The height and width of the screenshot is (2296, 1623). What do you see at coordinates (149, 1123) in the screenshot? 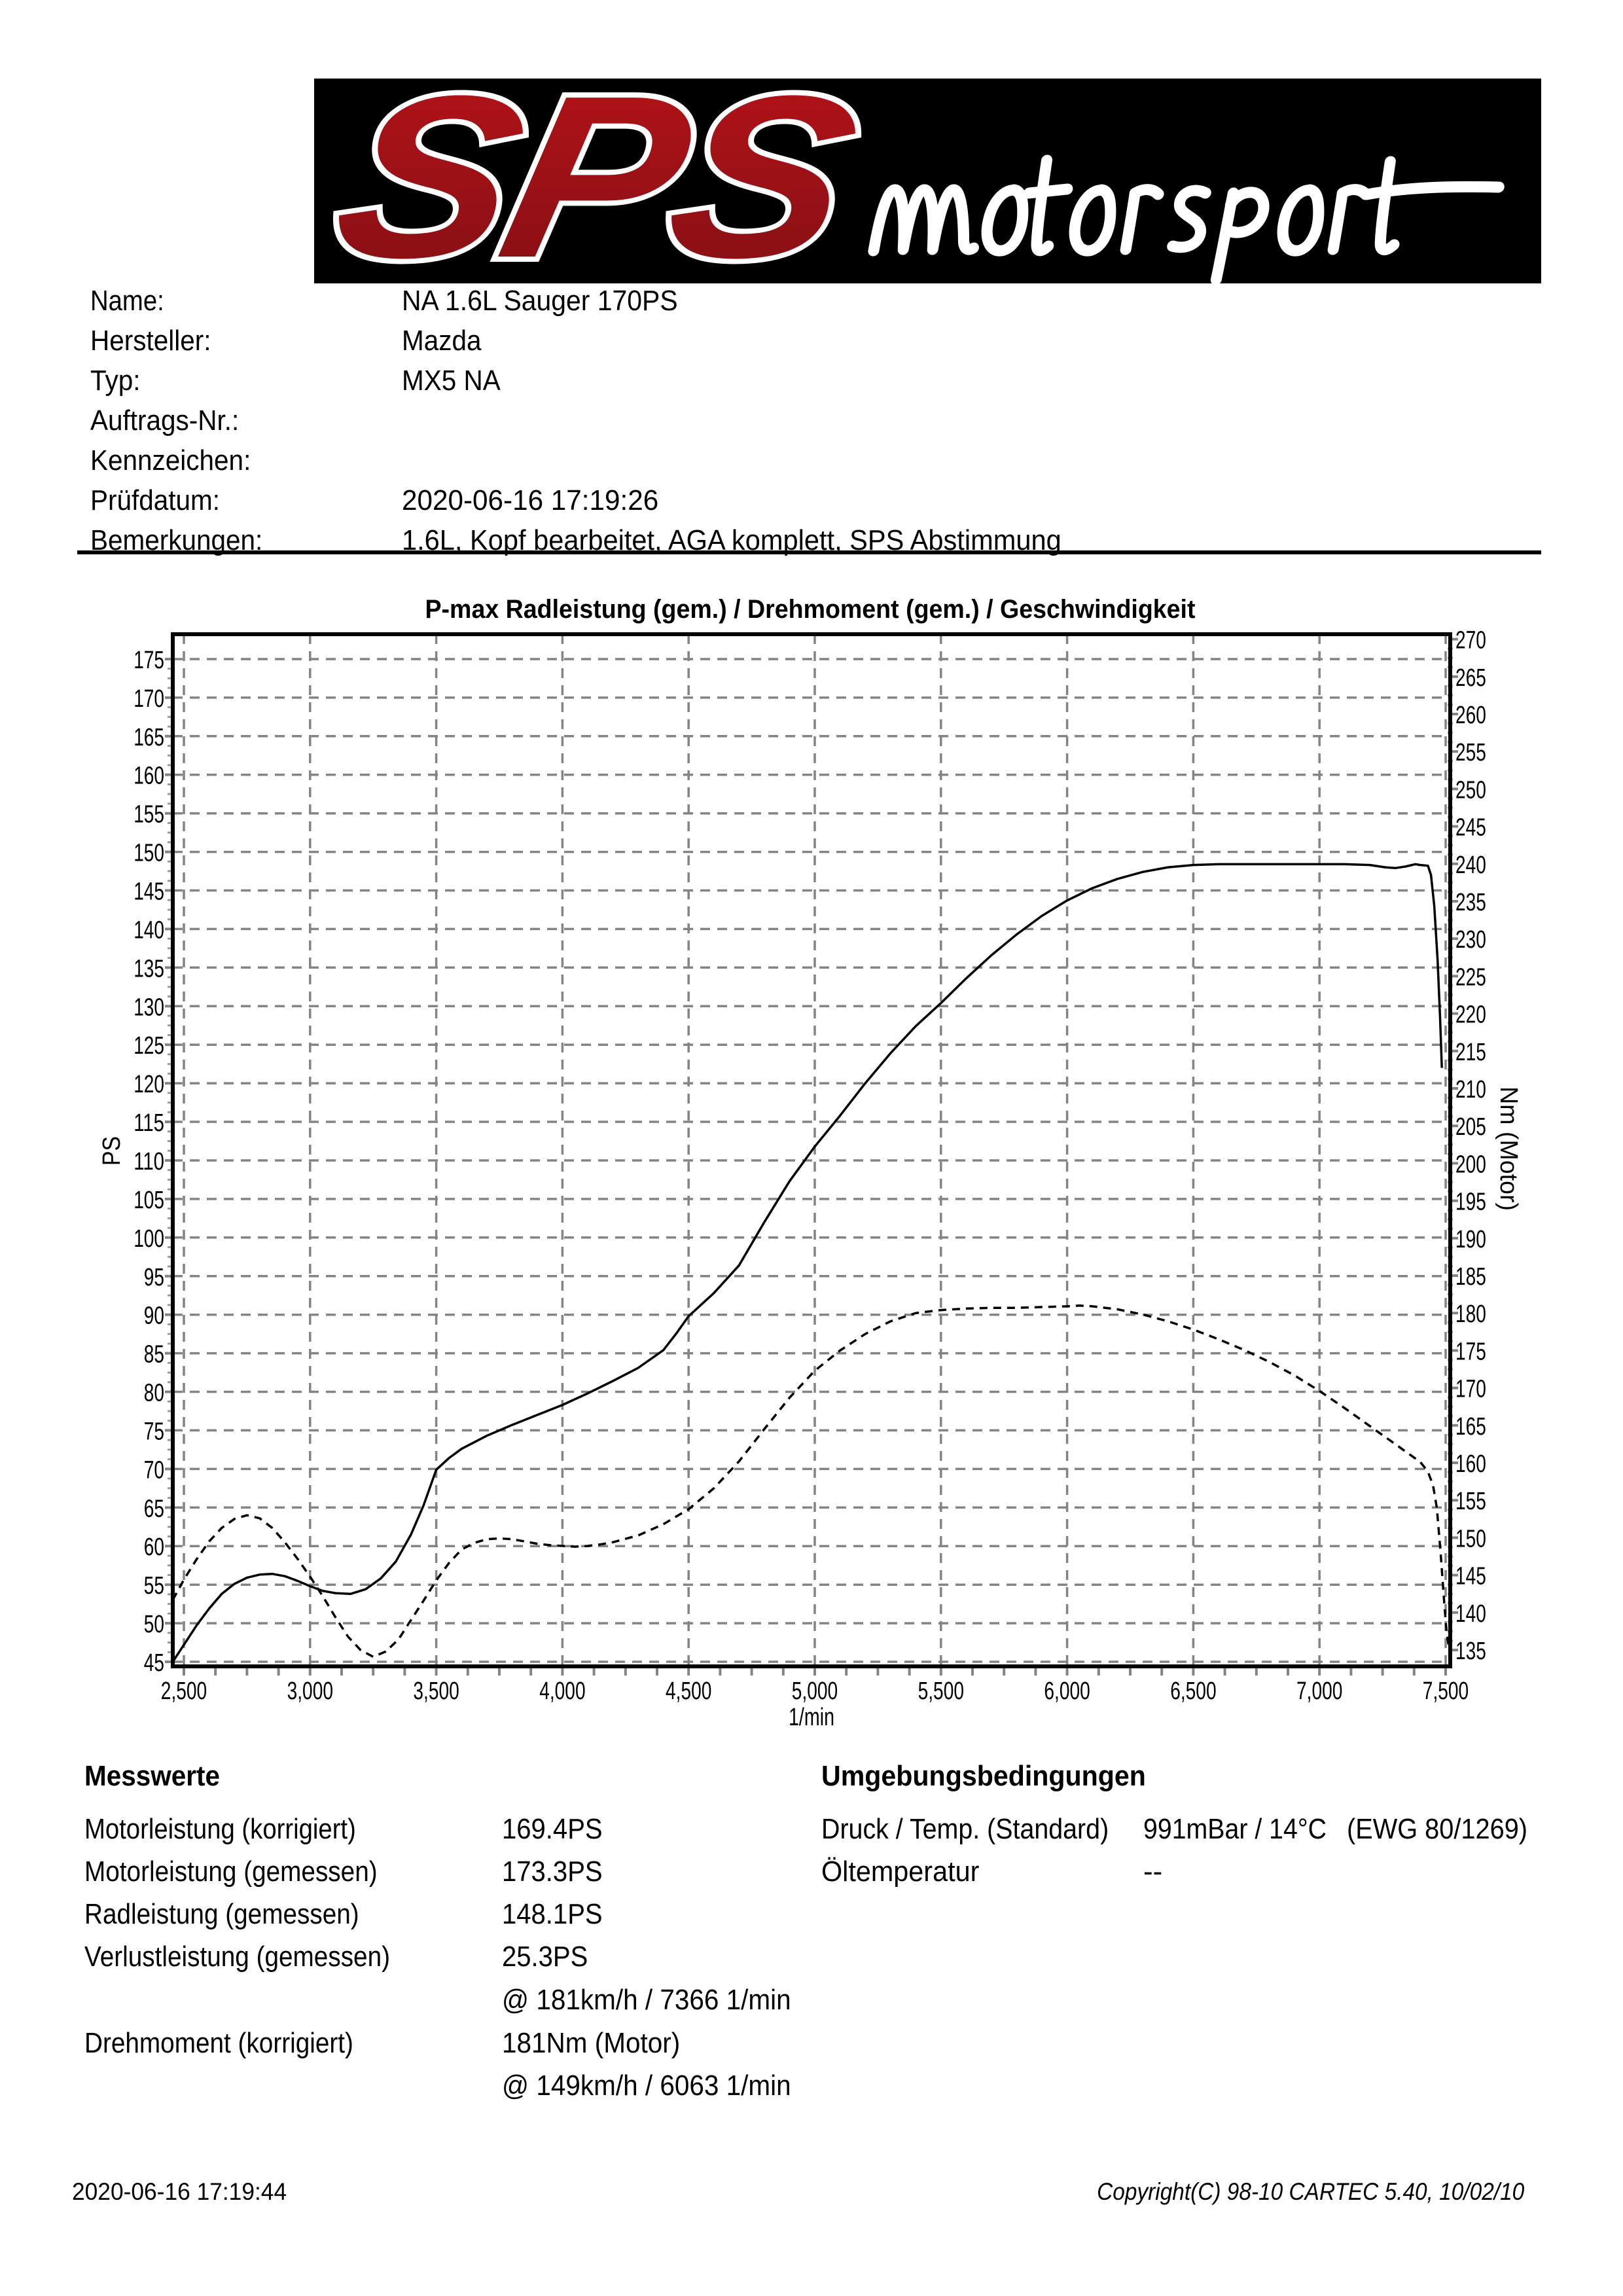
I see `svg-text: 115` at bounding box center [149, 1123].